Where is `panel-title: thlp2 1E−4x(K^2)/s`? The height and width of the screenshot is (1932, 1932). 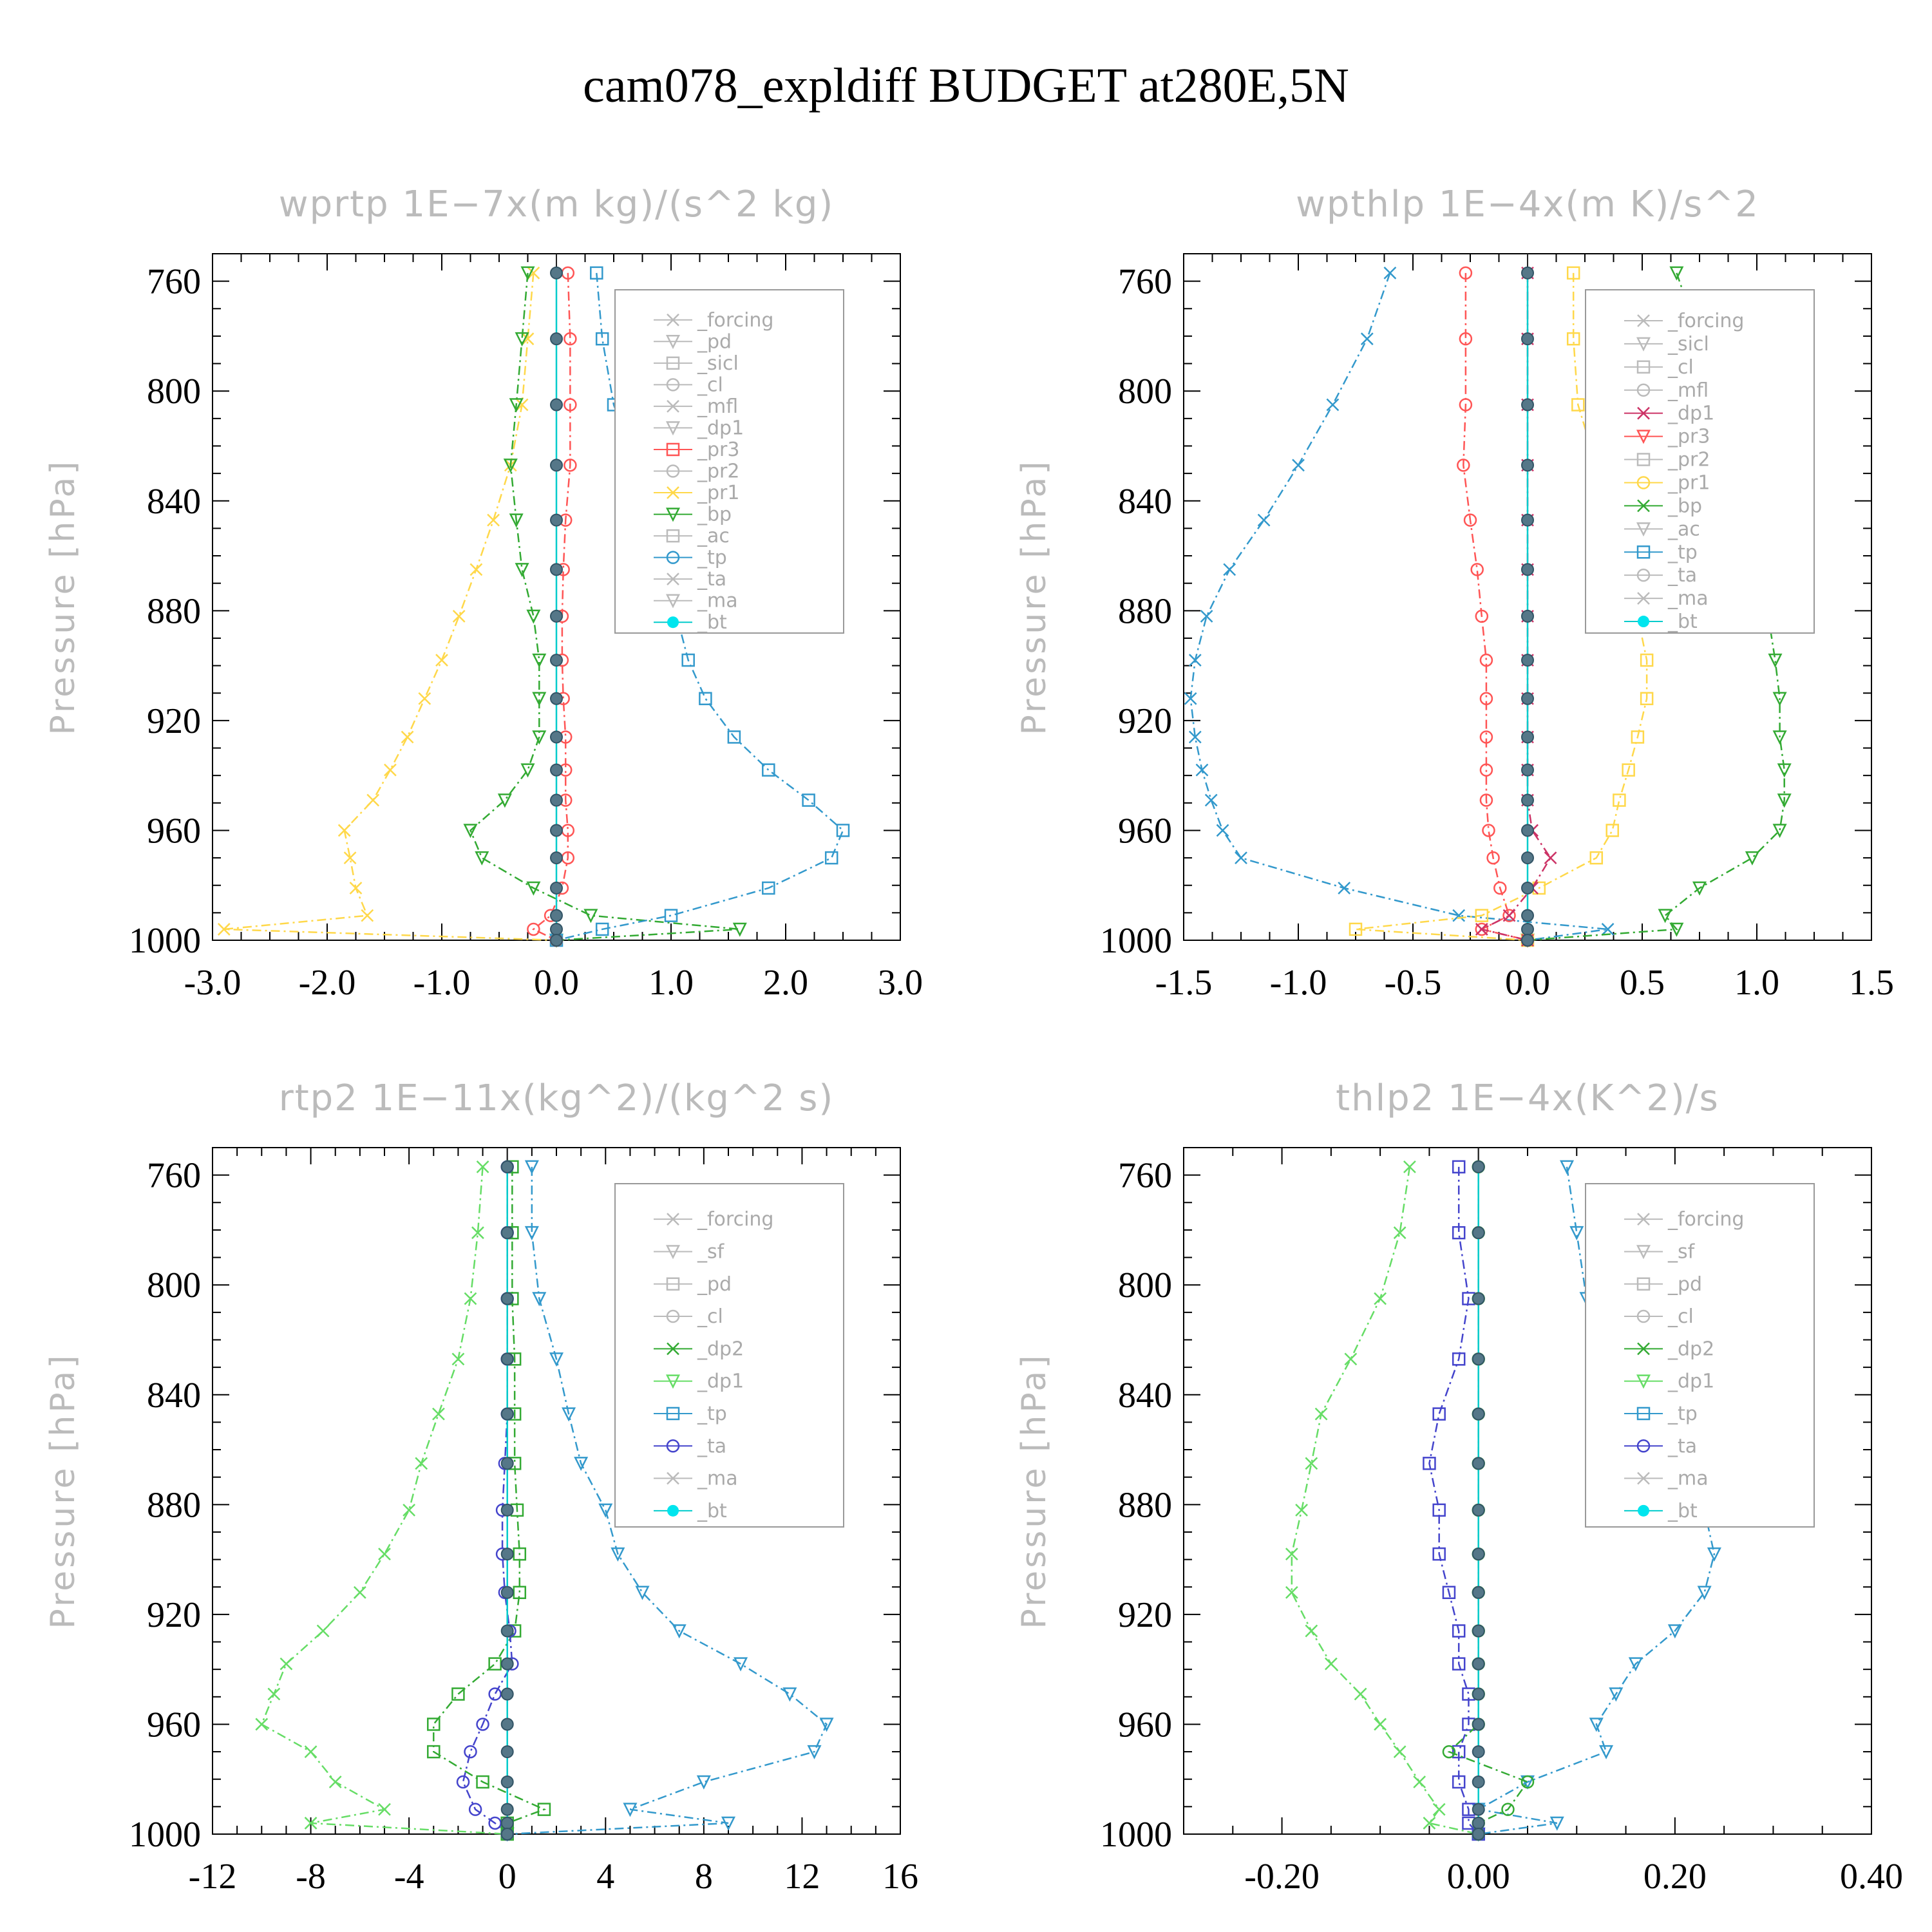 panel-title: thlp2 1E−4x(K^2)/s is located at coordinates (1527, 1098).